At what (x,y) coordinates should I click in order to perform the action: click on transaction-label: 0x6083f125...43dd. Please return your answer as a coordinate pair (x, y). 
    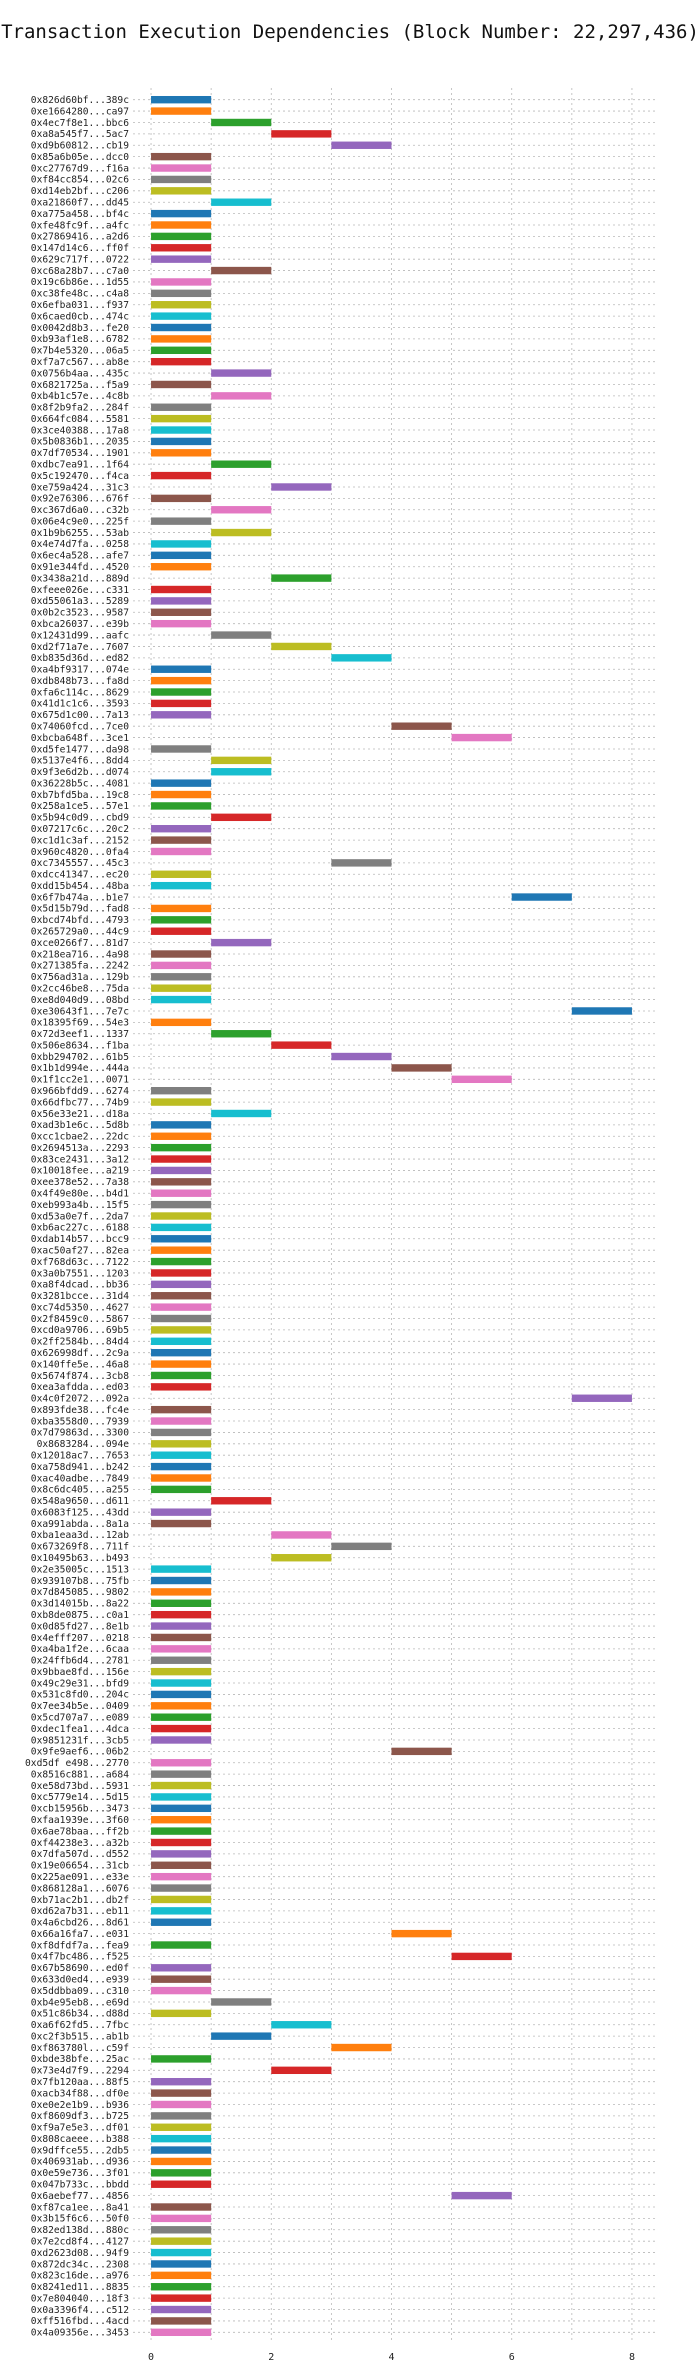
    Looking at the image, I should click on (80, 1512).